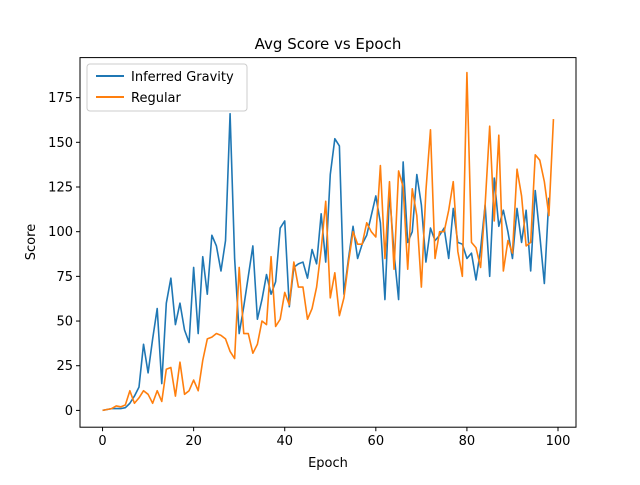 This screenshot has width=640, height=485. Describe the element at coordinates (156, 98) in the screenshot. I see `legend-label-regular: Regular` at that location.